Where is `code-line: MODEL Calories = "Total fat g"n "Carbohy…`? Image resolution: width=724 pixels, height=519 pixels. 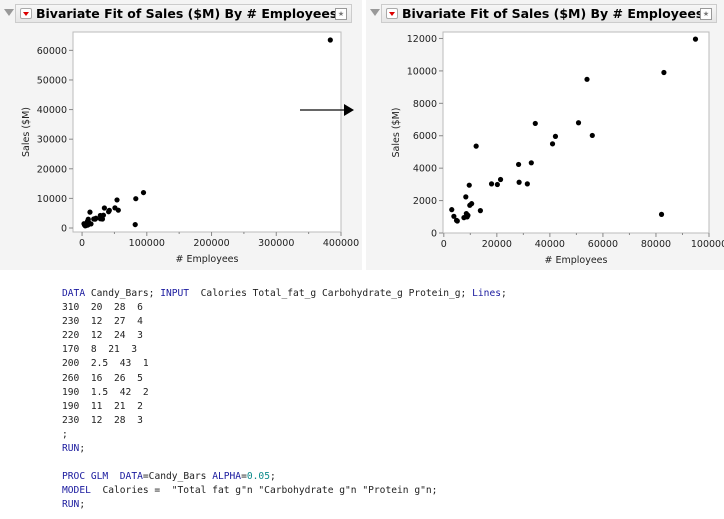 code-line: MODEL Calories = "Total fat g"n "Carbohy… is located at coordinates (284, 491).